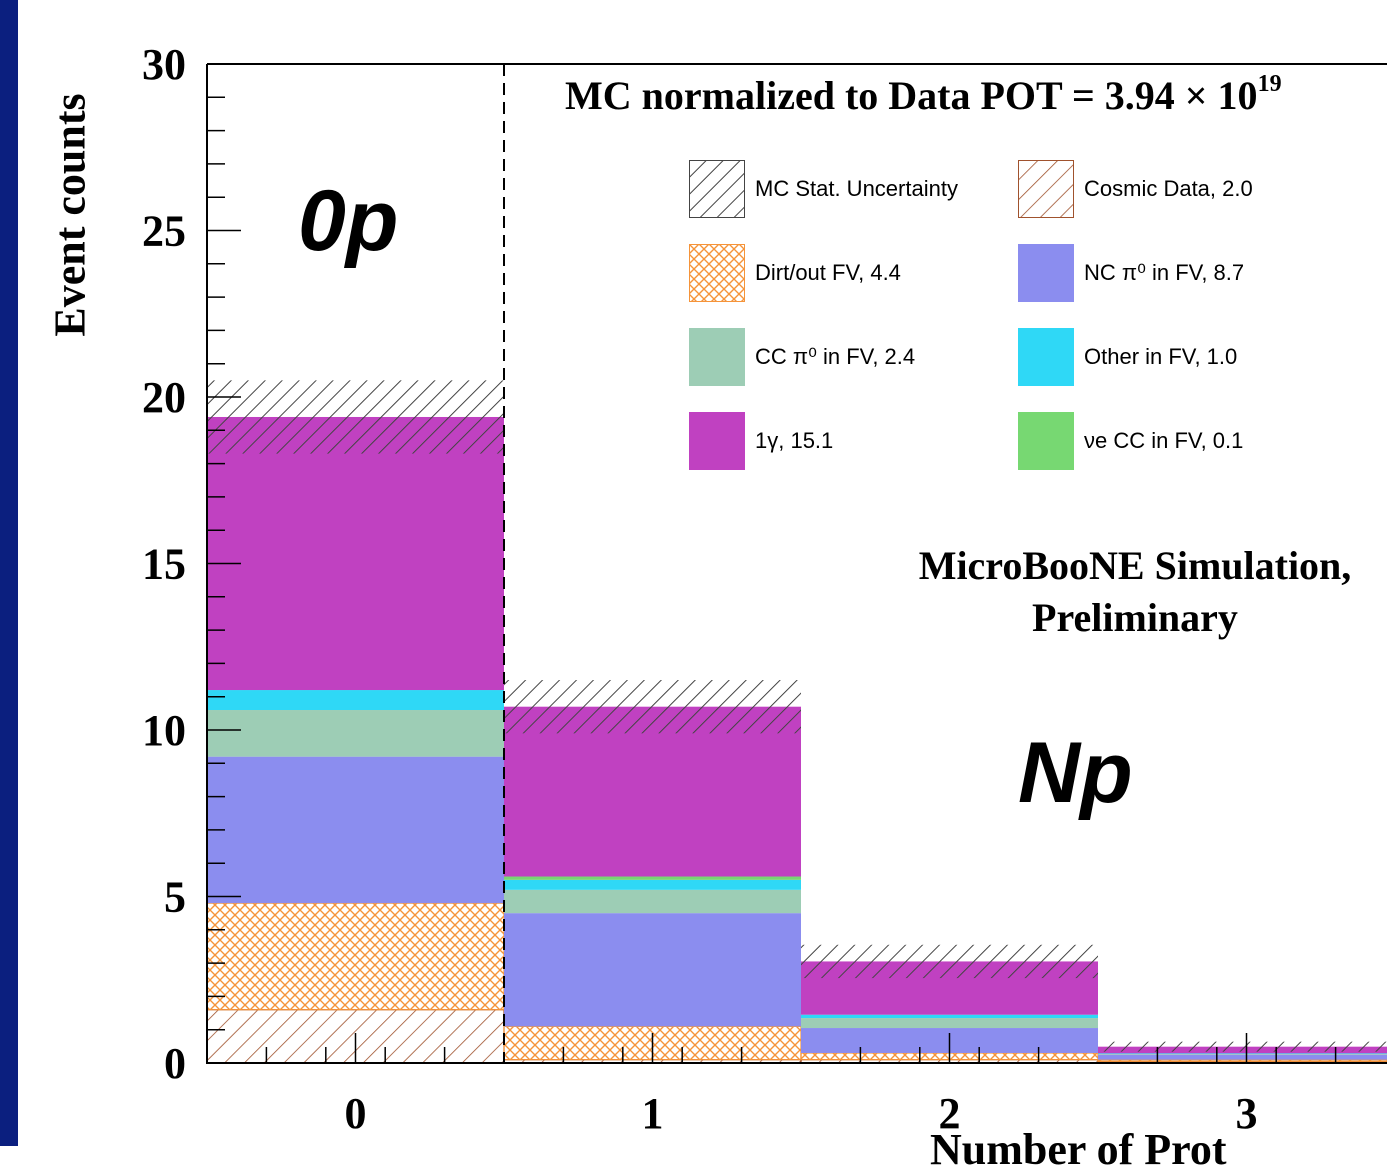 This screenshot has width=1387, height=1175. I want to click on y-tick-label: 5, so click(175, 897).